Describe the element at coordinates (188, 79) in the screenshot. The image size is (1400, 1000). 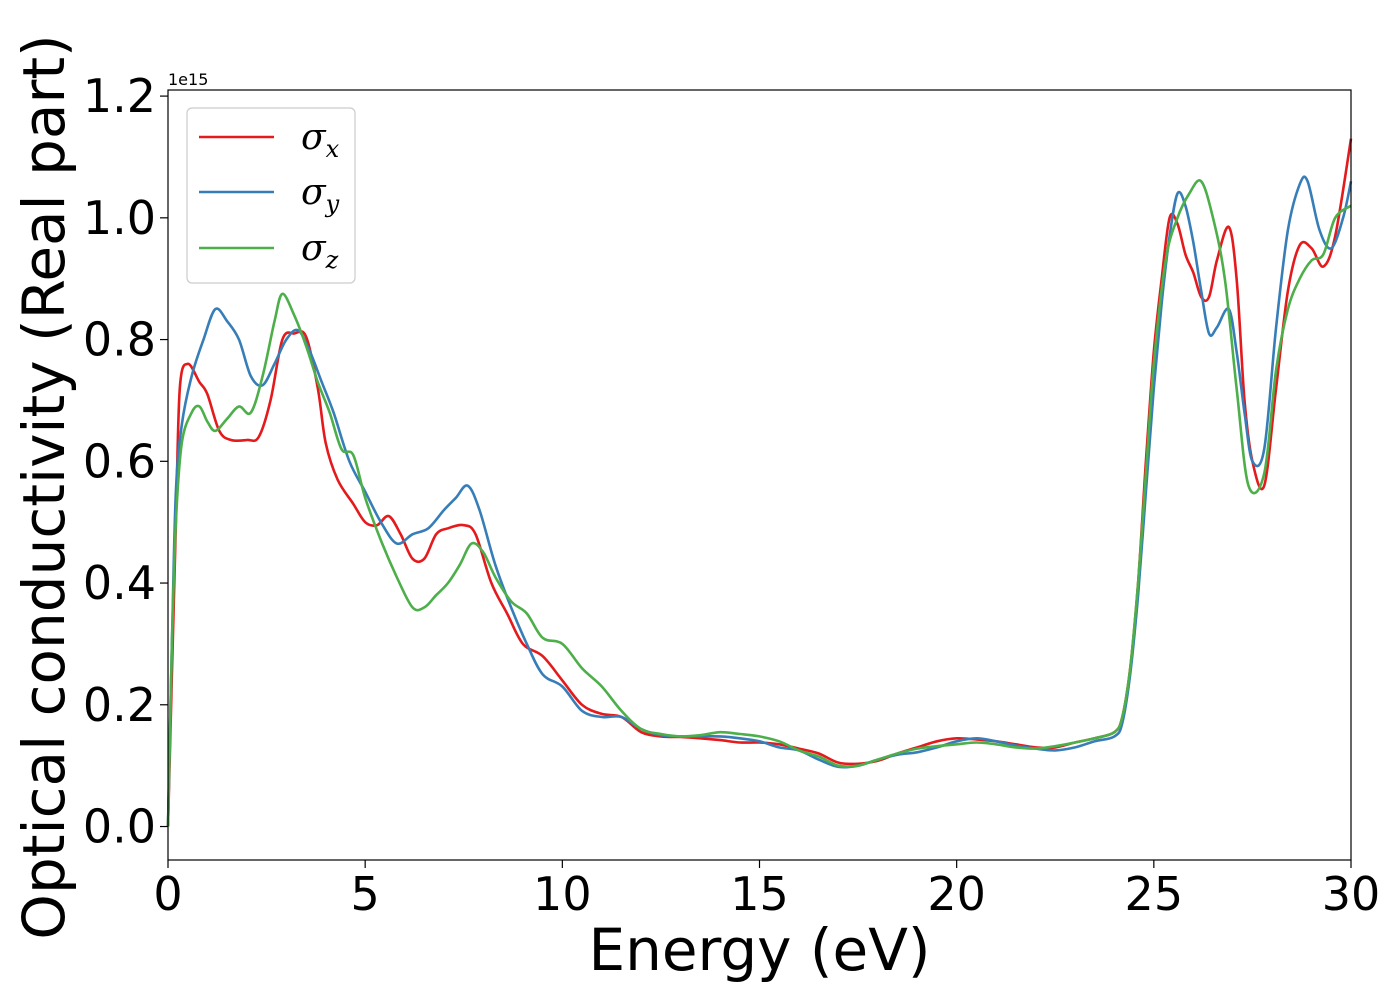
I see `y-offset-label: 1e15` at that location.